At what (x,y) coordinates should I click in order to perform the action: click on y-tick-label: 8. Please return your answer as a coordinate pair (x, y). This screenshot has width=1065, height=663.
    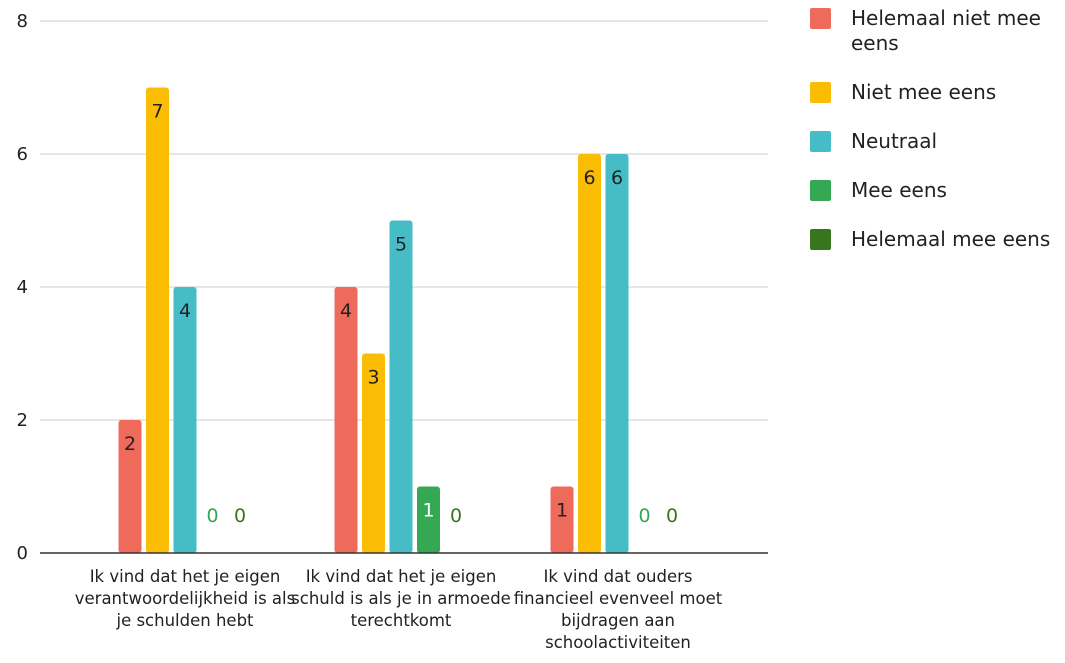
    Looking at the image, I should click on (22, 21).